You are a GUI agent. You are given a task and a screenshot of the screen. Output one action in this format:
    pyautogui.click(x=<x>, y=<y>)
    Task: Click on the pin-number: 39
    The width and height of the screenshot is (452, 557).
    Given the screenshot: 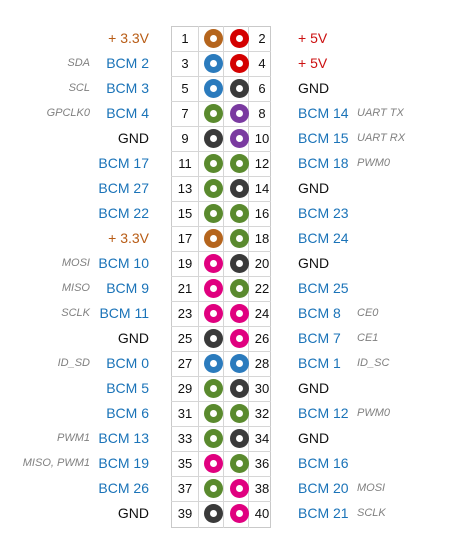 What is the action you would take?
    pyautogui.click(x=185, y=513)
    